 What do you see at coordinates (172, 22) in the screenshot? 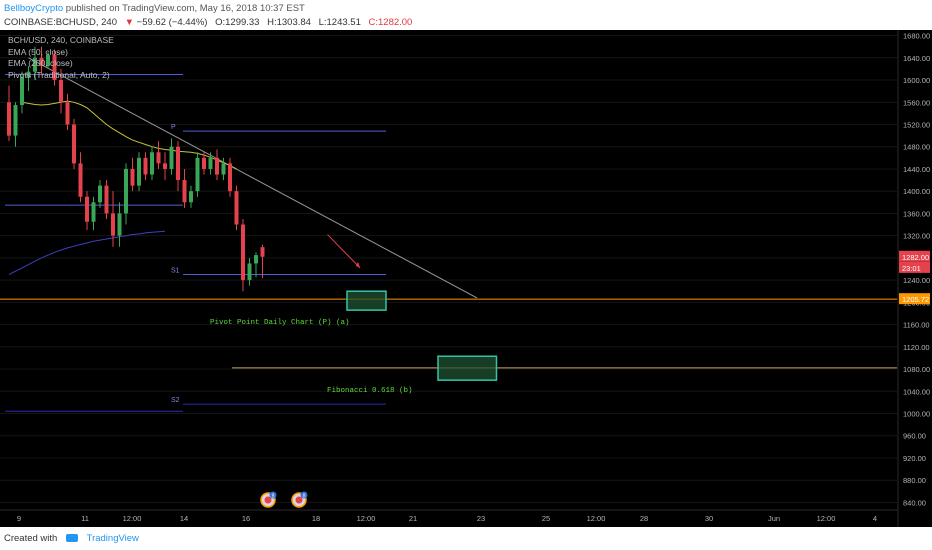
I see `change-value: −59.62 (−4.44%)` at bounding box center [172, 22].